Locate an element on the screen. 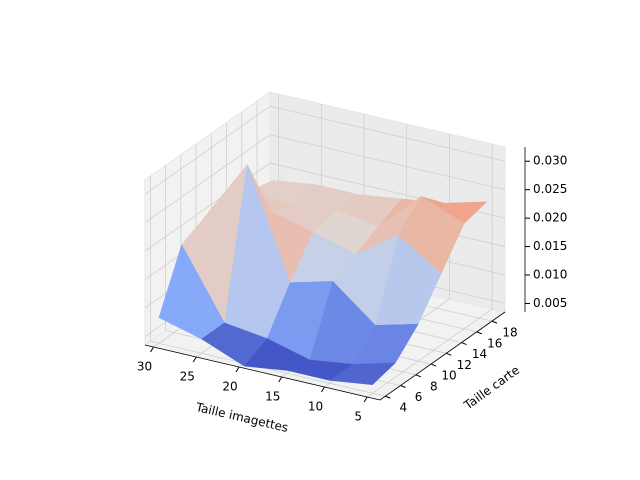 The width and height of the screenshot is (640, 480). y-tick-label: 6 is located at coordinates (419, 397).